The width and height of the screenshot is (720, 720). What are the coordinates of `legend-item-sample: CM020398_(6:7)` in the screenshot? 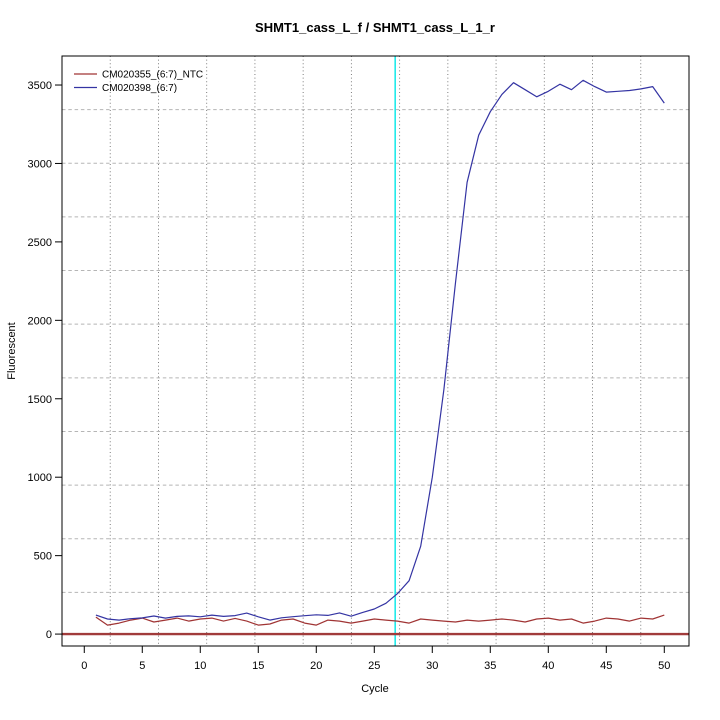 It's located at (125, 88).